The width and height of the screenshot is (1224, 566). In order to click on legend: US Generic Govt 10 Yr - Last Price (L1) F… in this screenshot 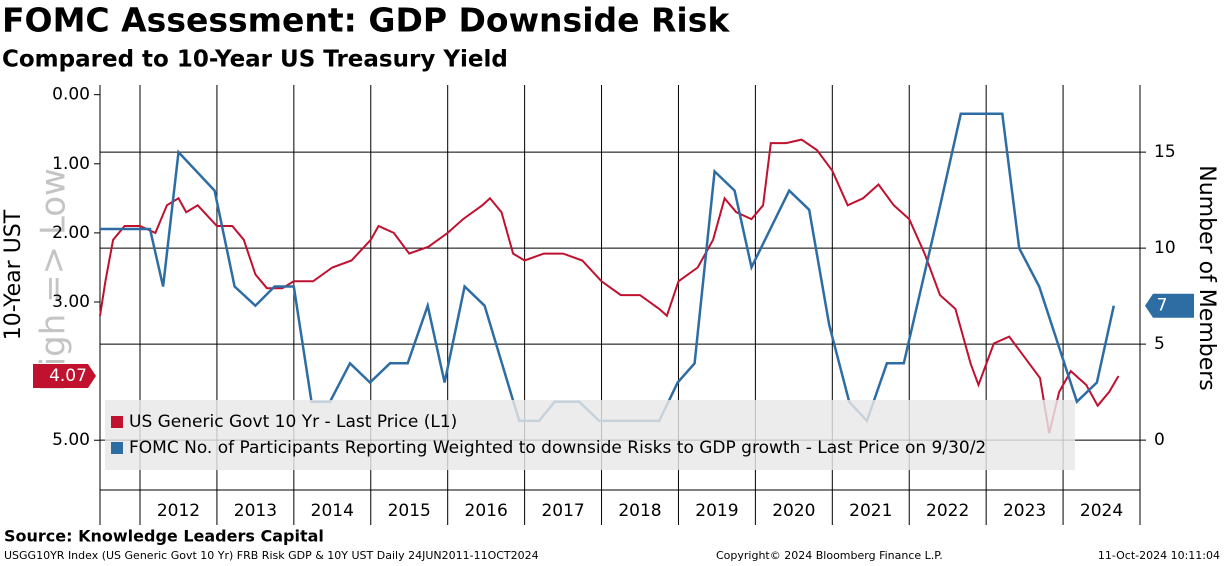, I will do `click(590, 435)`.